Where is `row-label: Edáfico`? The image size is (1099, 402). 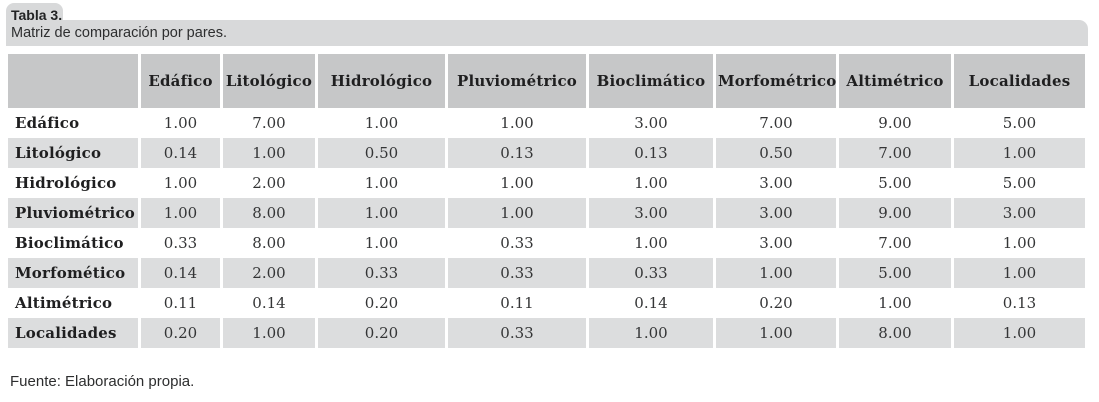 row-label: Edáfico is located at coordinates (47, 123).